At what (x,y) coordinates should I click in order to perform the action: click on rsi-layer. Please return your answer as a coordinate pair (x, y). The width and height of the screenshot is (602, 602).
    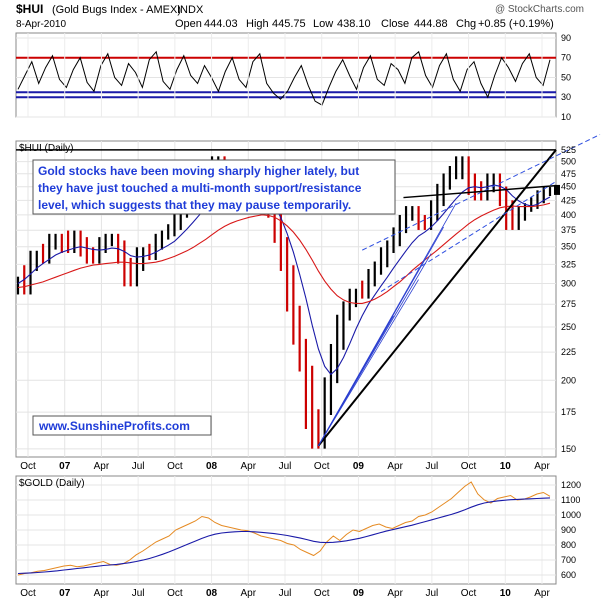
    Looking at the image, I should click on (286, 75).